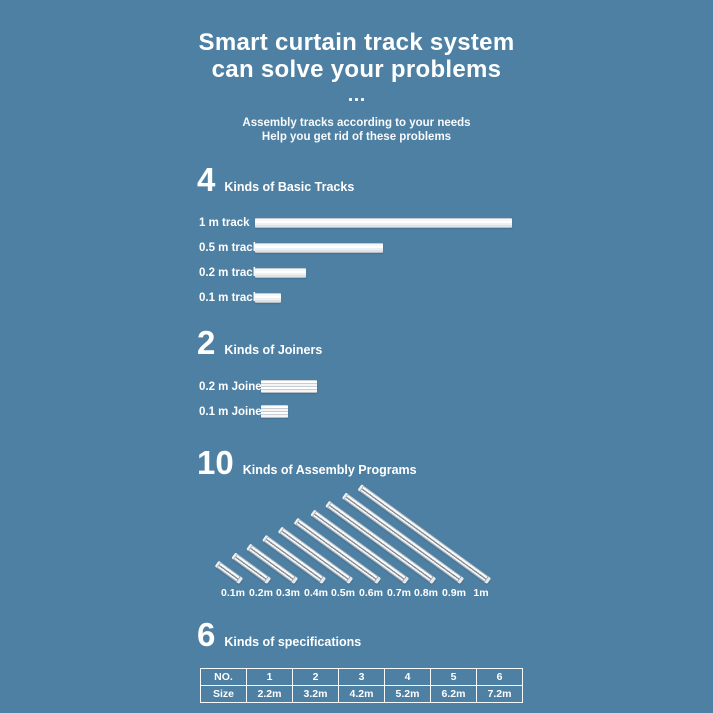 This screenshot has width=713, height=713. What do you see at coordinates (454, 593) in the screenshot?
I see `assembly-track-label: 0.9m` at bounding box center [454, 593].